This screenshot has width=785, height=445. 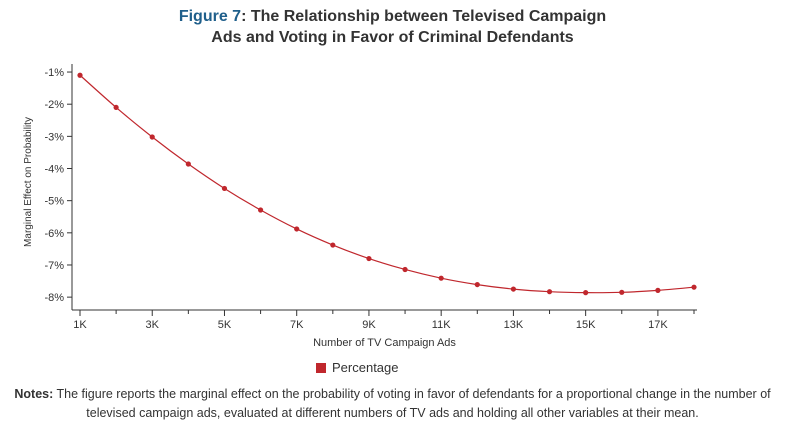 I want to click on x-tick-label: 11K, so click(x=441, y=325).